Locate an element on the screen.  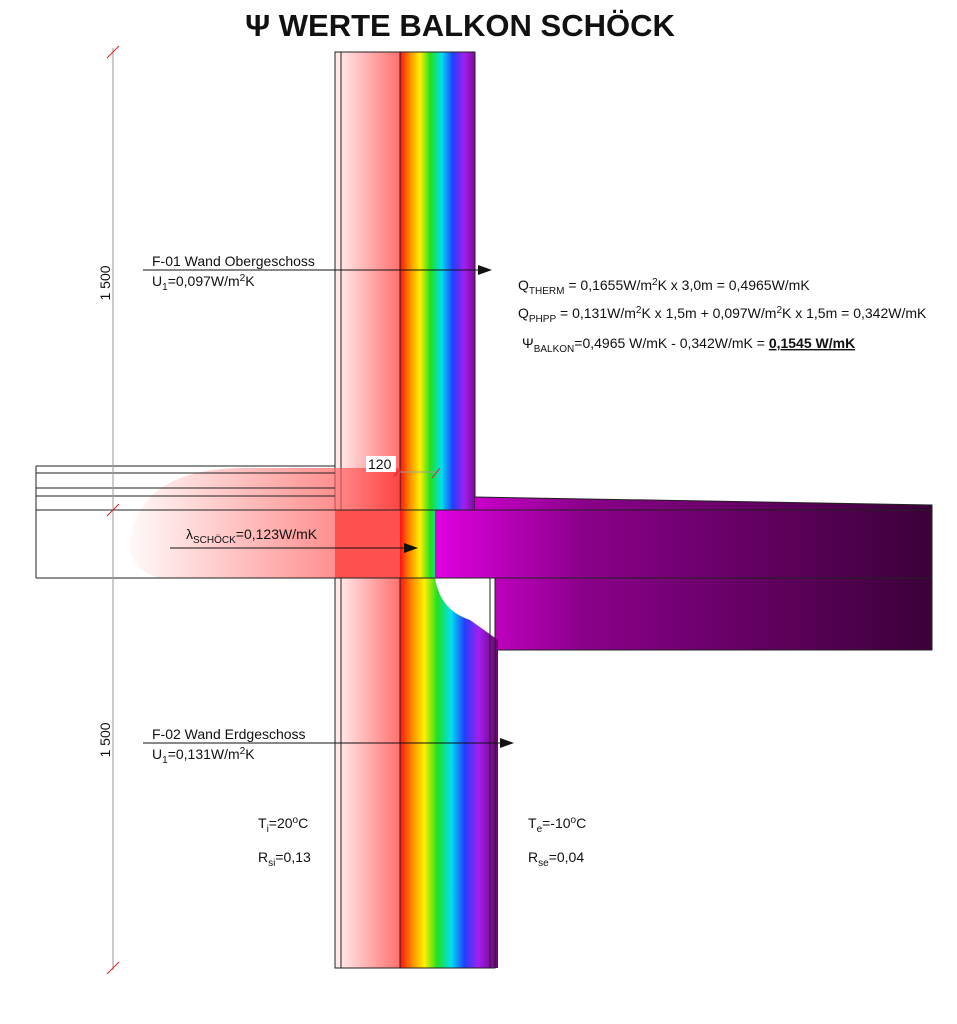
text-part: =0,04 is located at coordinates (567, 857).